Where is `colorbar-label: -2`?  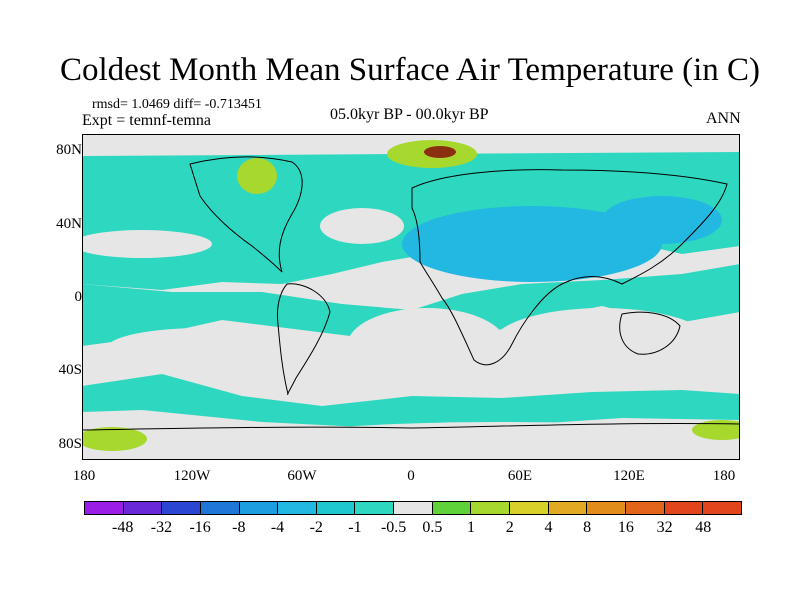 colorbar-label: -2 is located at coordinates (316, 527).